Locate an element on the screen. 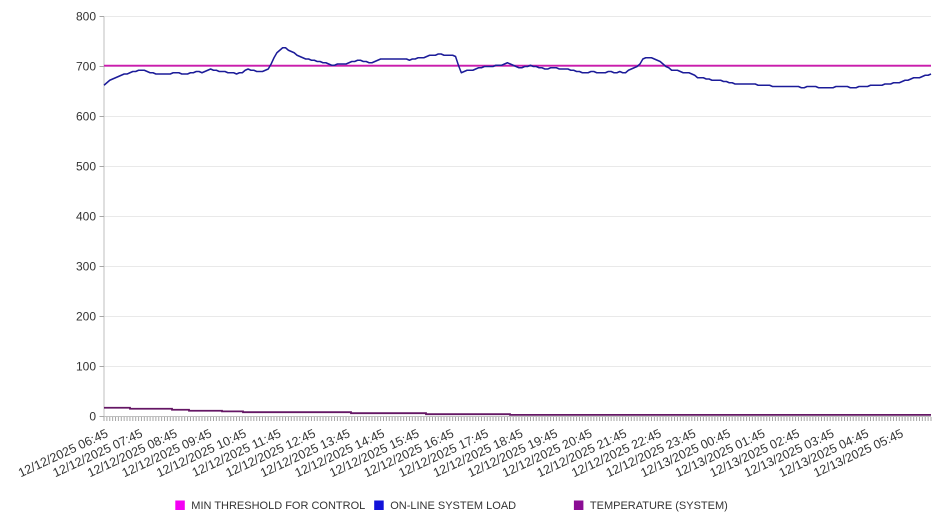  svg-text: ON-LINE SYSTEM LOAD is located at coordinates (453, 506).